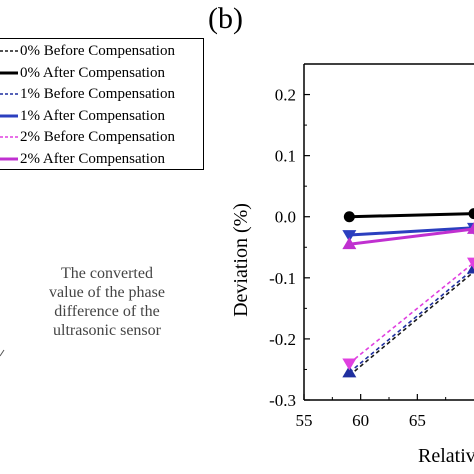 Image resolution: width=474 pixels, height=474 pixels. What do you see at coordinates (285, 217) in the screenshot?
I see `y-tick-label: 0.0` at bounding box center [285, 217].